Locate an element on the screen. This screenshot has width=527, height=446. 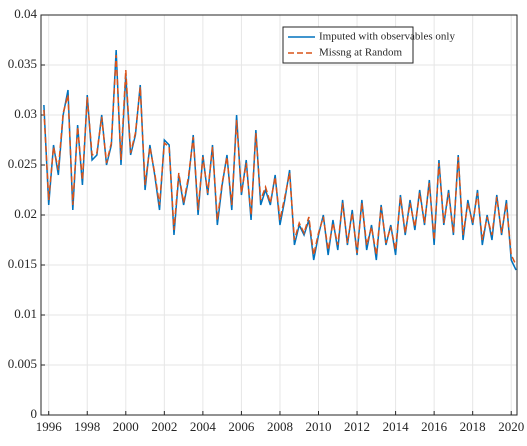
y-tick-label: 0.025 is located at coordinates (22, 163).